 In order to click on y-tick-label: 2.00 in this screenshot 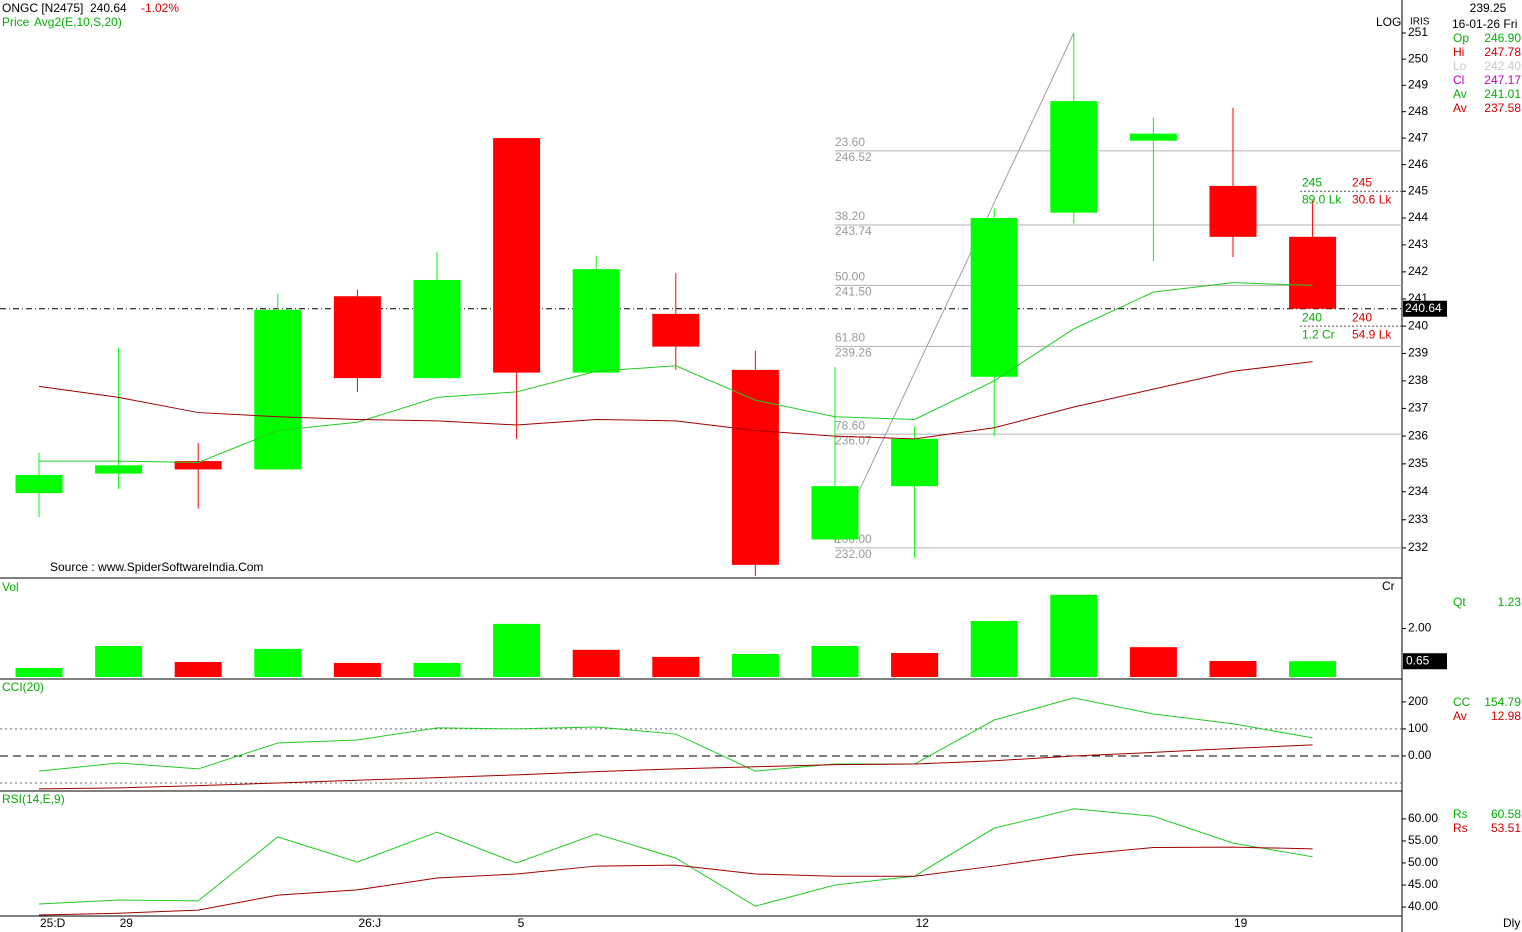, I will do `click(1420, 628)`.